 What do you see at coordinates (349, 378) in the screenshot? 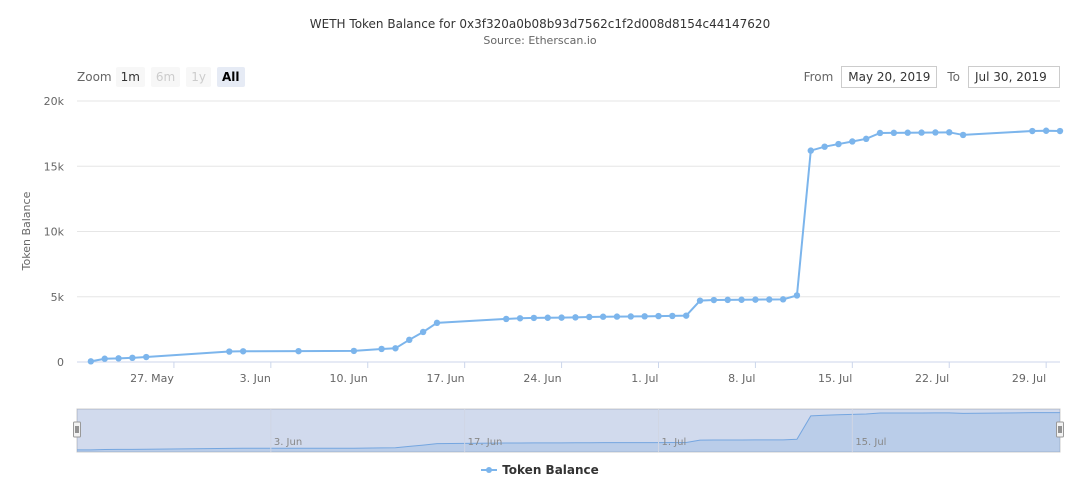
I see `x-tick-label: 10. Jun` at bounding box center [349, 378].